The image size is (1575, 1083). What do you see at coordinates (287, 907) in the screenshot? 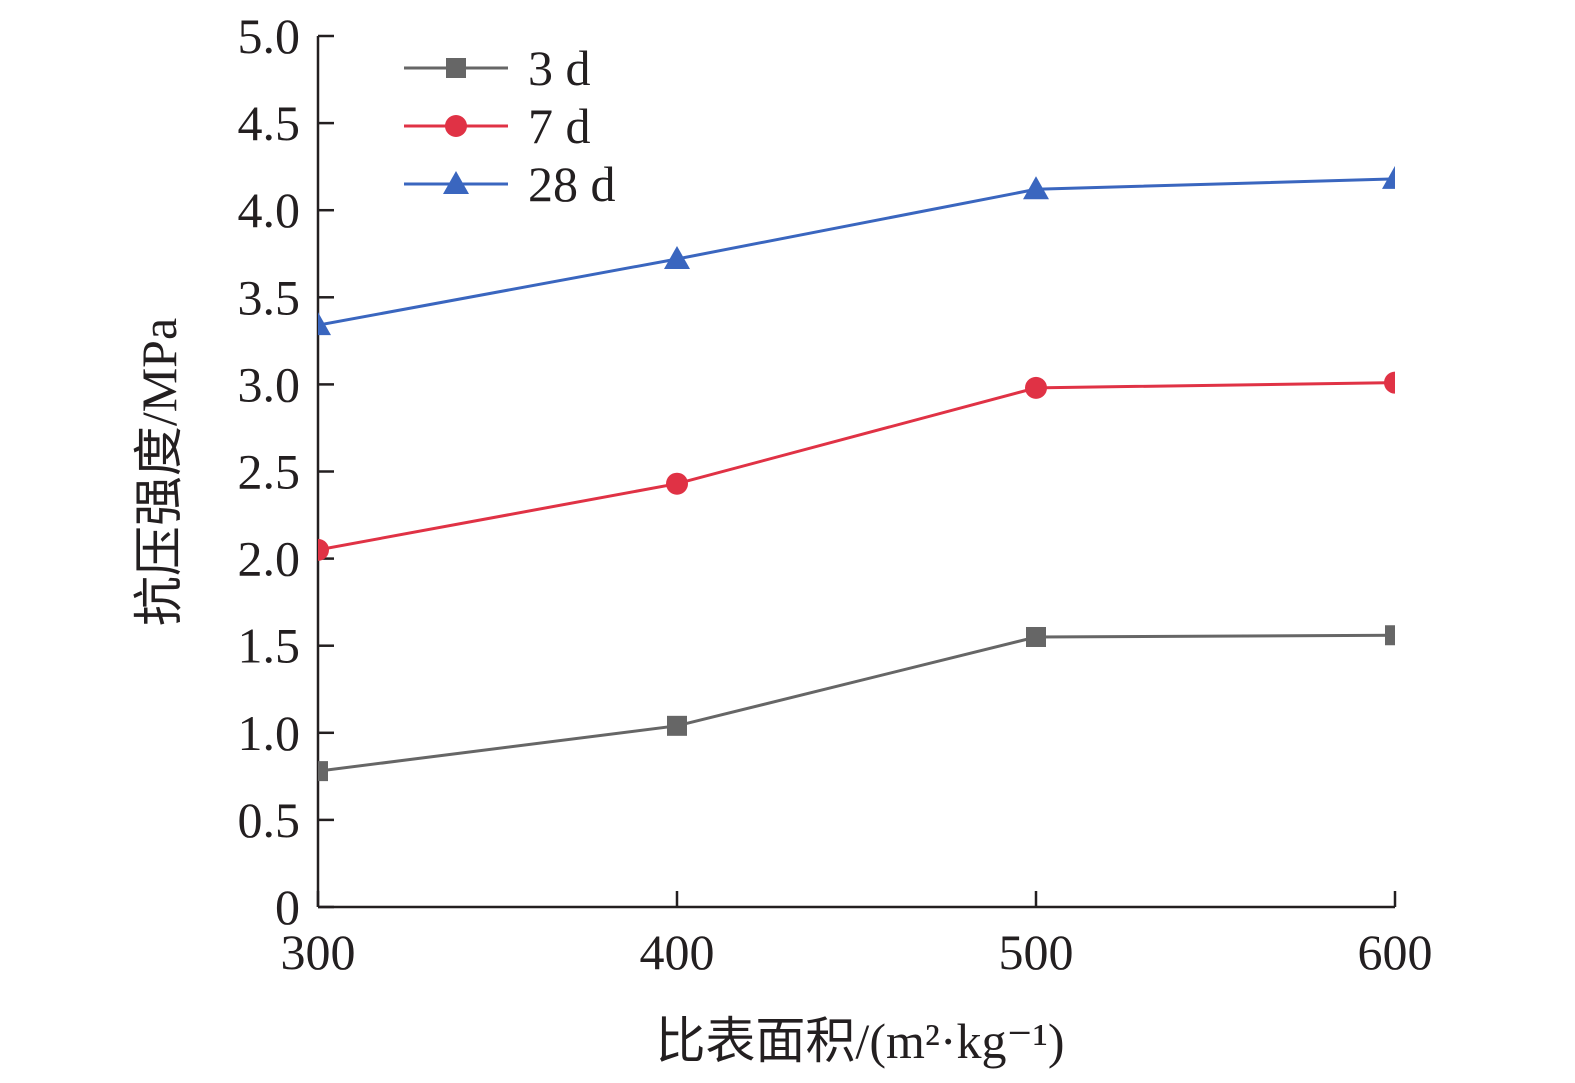
I see `y-tick-label: 0` at bounding box center [287, 907].